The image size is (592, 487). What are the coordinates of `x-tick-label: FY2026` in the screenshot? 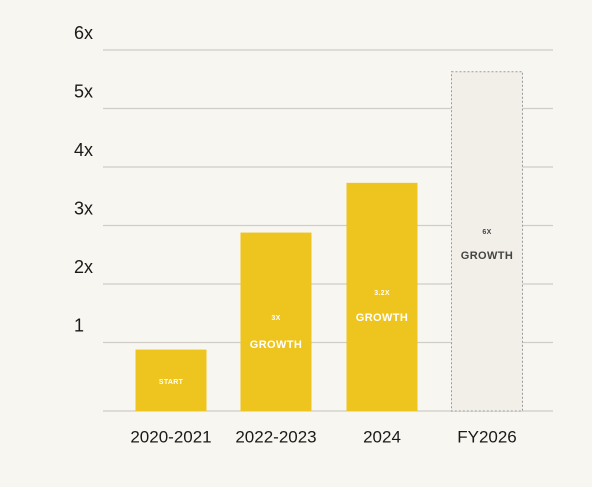 It's located at (487, 436).